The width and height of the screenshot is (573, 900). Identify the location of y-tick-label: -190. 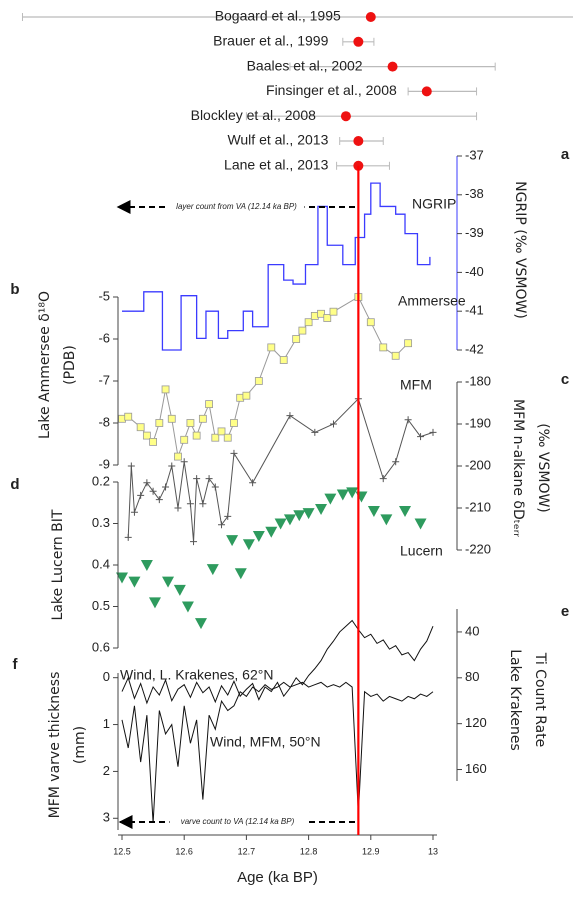
(478, 422).